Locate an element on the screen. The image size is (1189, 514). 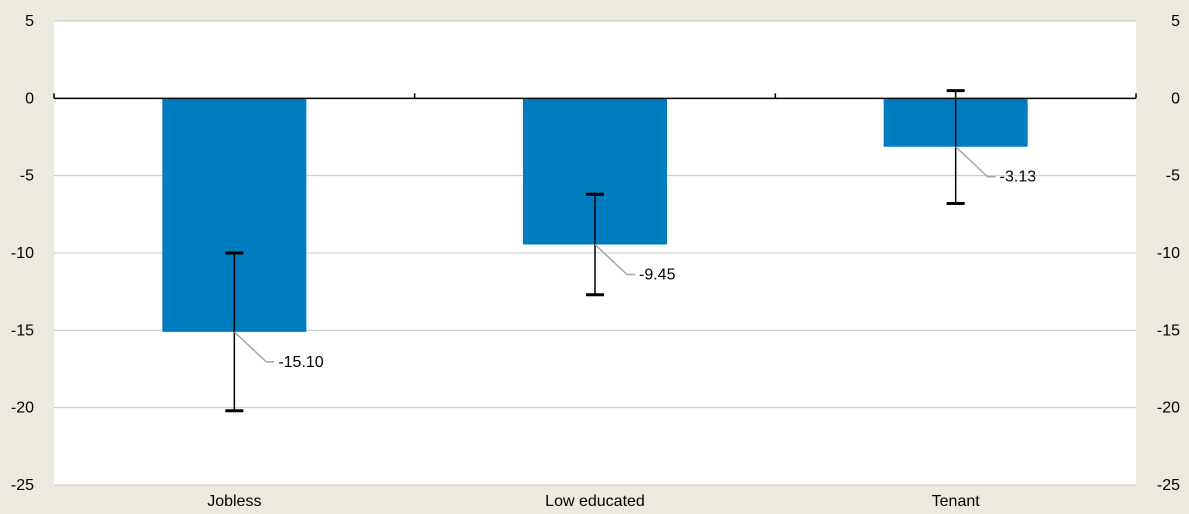
y-axis-right: 5 0 -5 -10 -15 -20 -25 is located at coordinates (1168, 253).